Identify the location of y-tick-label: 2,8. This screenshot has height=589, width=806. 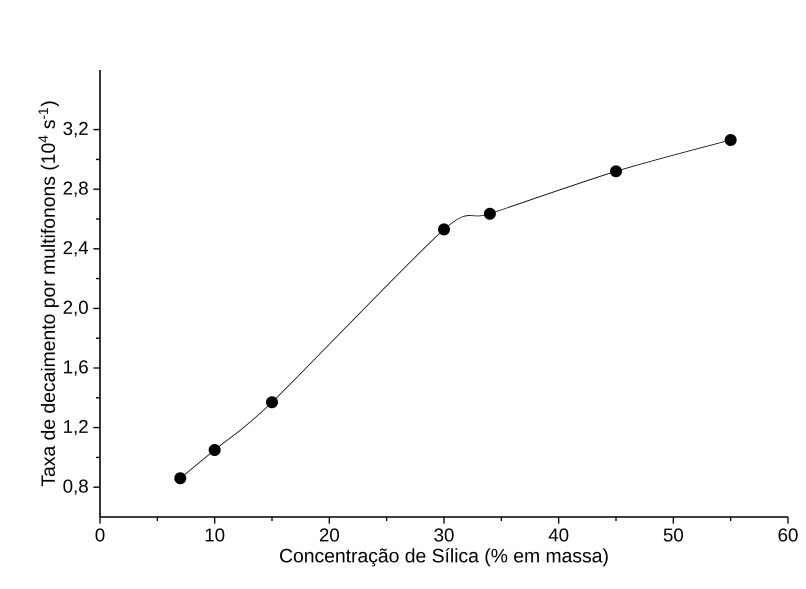
(76, 189).